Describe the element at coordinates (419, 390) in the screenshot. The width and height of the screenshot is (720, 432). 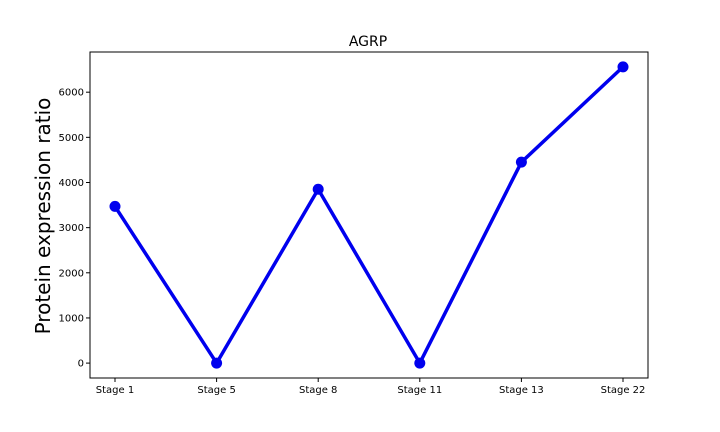
I see `x-tick-label: Stage 11` at that location.